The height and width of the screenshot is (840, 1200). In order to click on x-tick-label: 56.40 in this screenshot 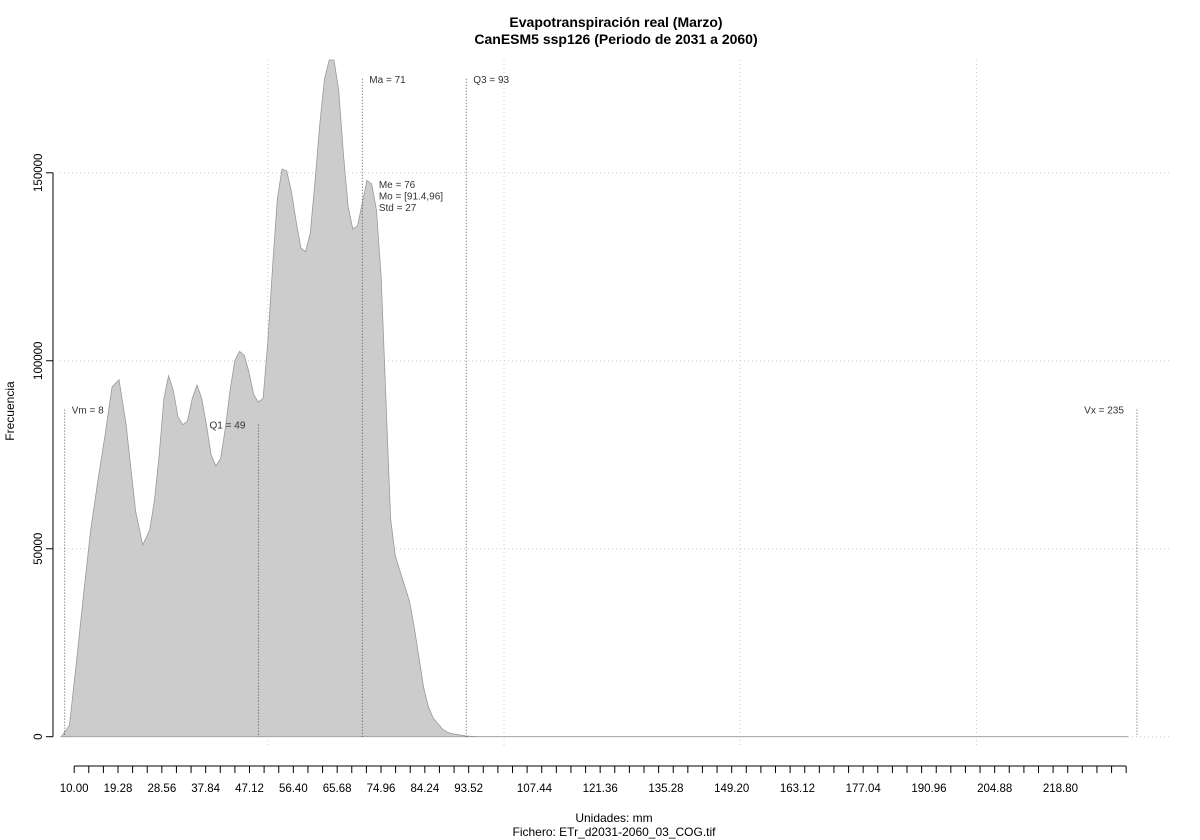, I will do `click(293, 789)`.